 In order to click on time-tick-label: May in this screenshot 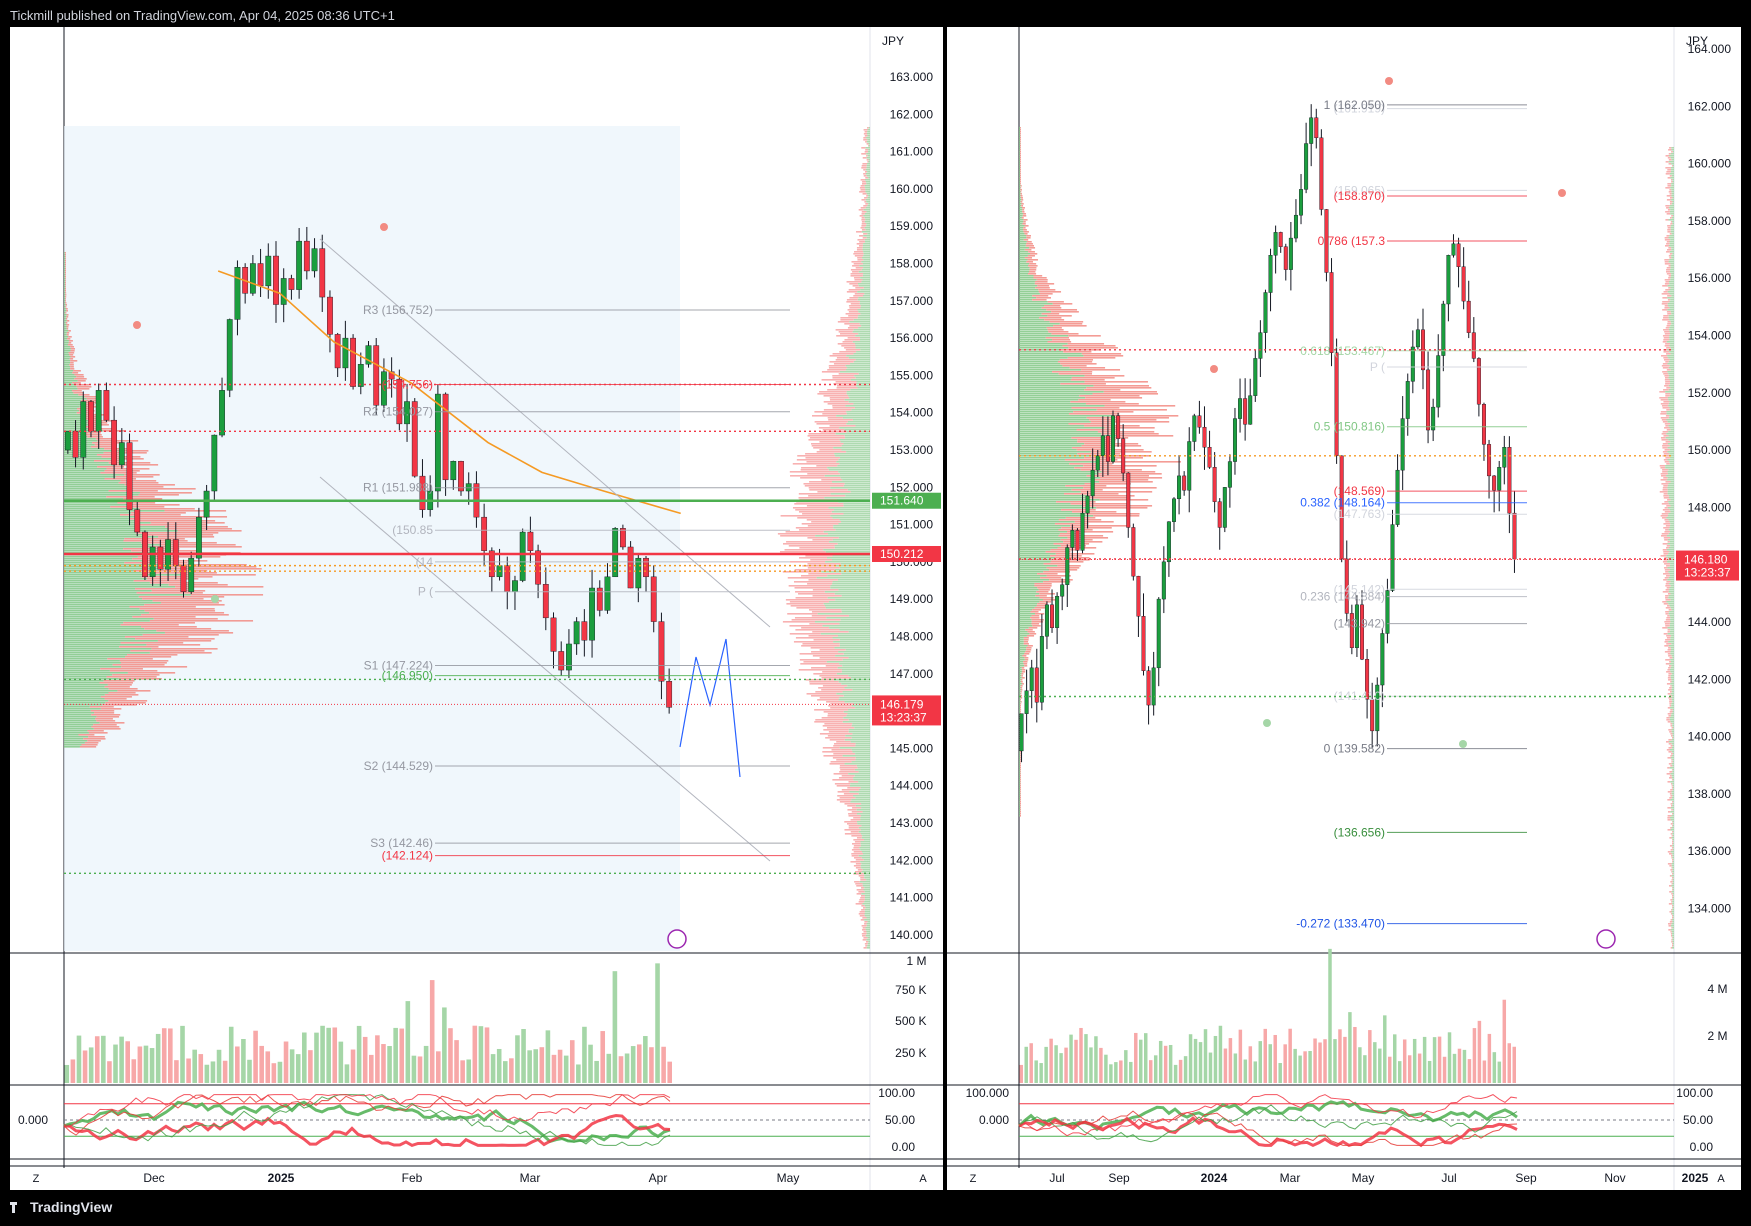, I will do `click(788, 1178)`.